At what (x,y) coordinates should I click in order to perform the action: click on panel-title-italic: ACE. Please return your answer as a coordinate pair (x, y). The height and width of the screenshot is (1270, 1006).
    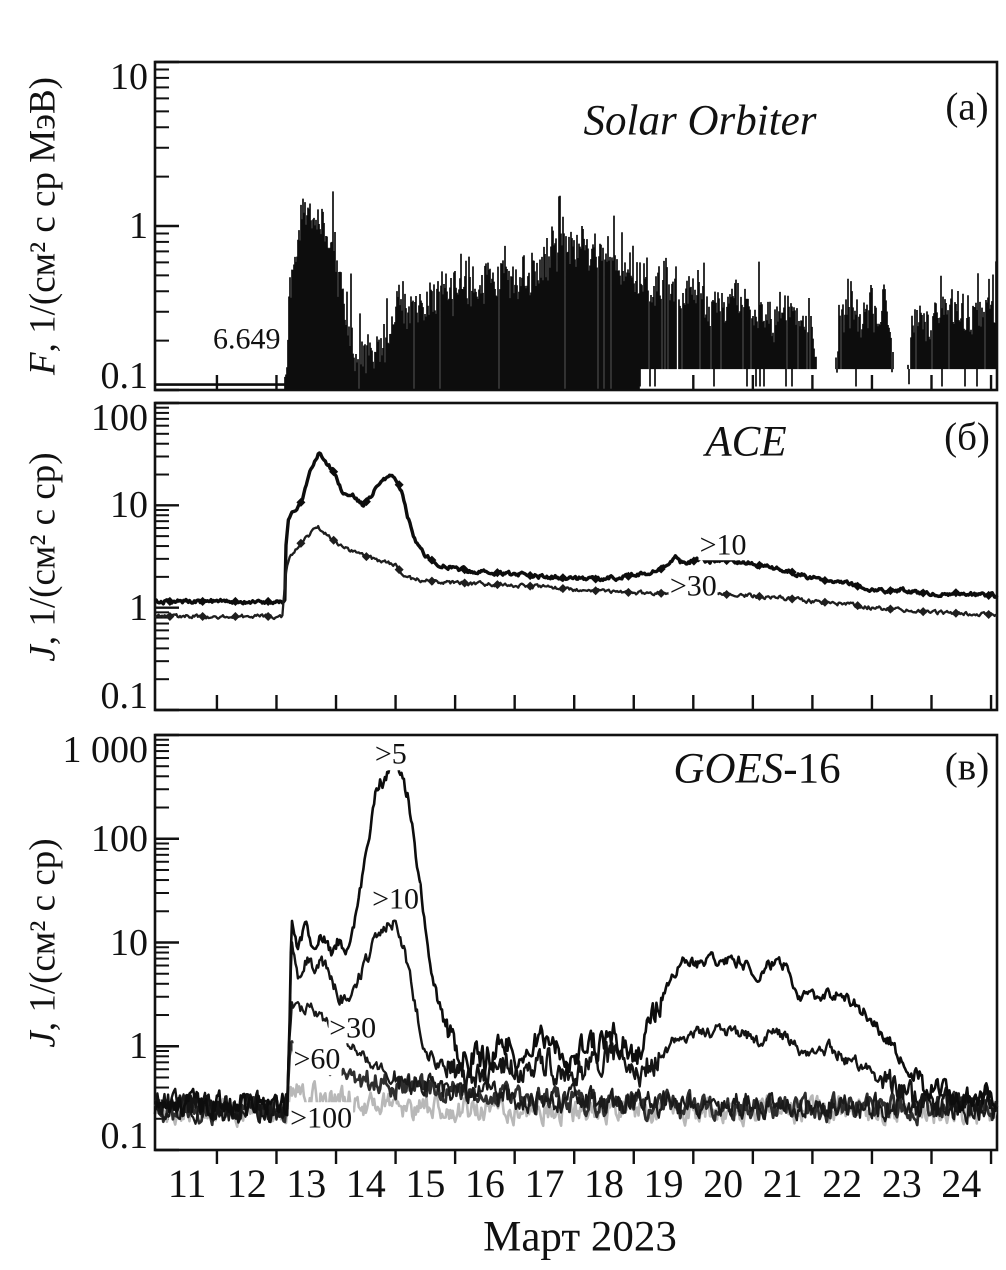
    Looking at the image, I should click on (746, 442).